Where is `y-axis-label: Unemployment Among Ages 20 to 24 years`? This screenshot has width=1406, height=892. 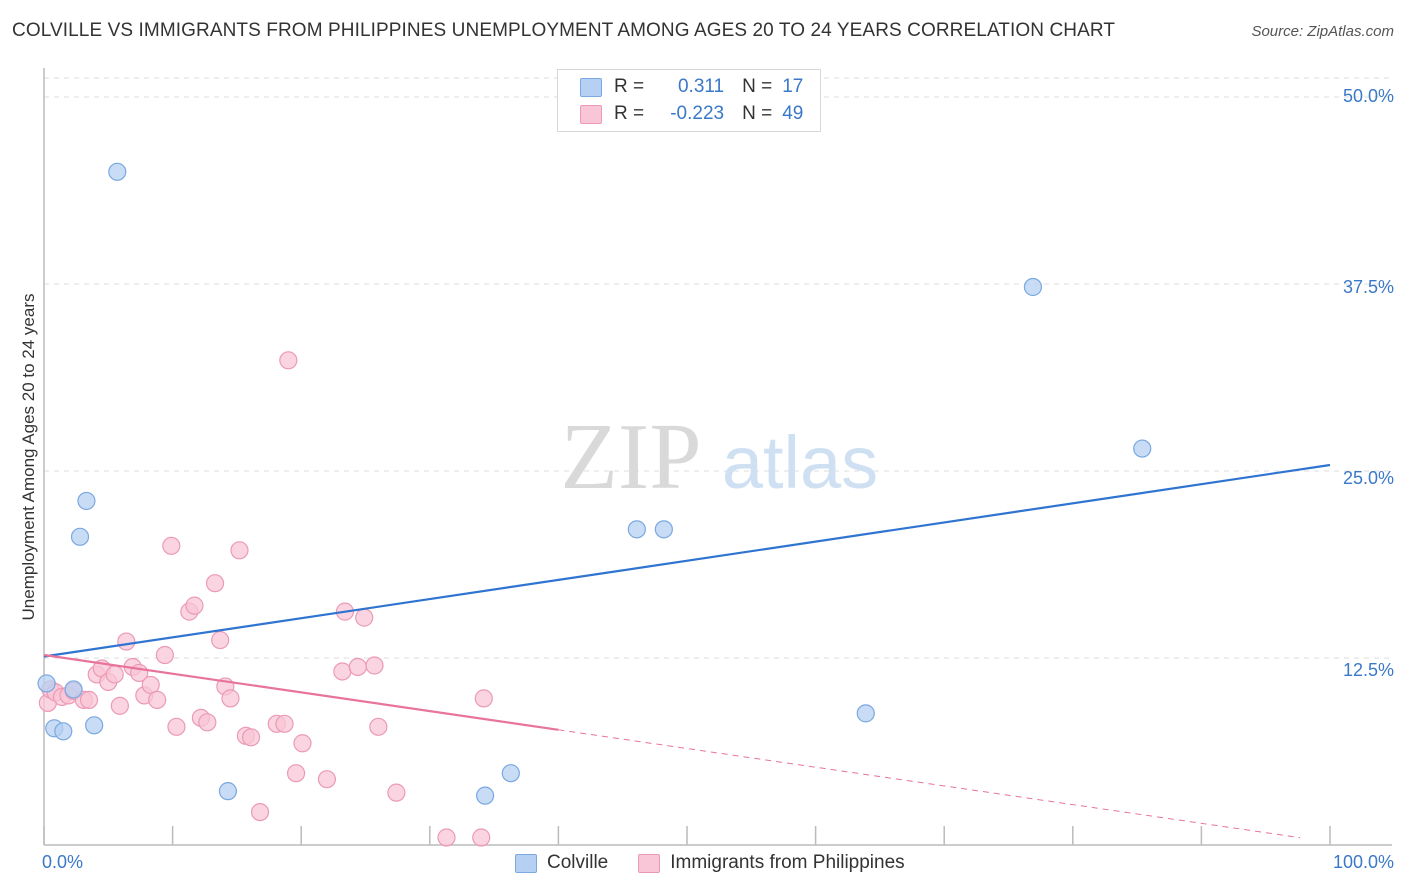 y-axis-label: Unemployment Among Ages 20 to 24 years is located at coordinates (28, 457).